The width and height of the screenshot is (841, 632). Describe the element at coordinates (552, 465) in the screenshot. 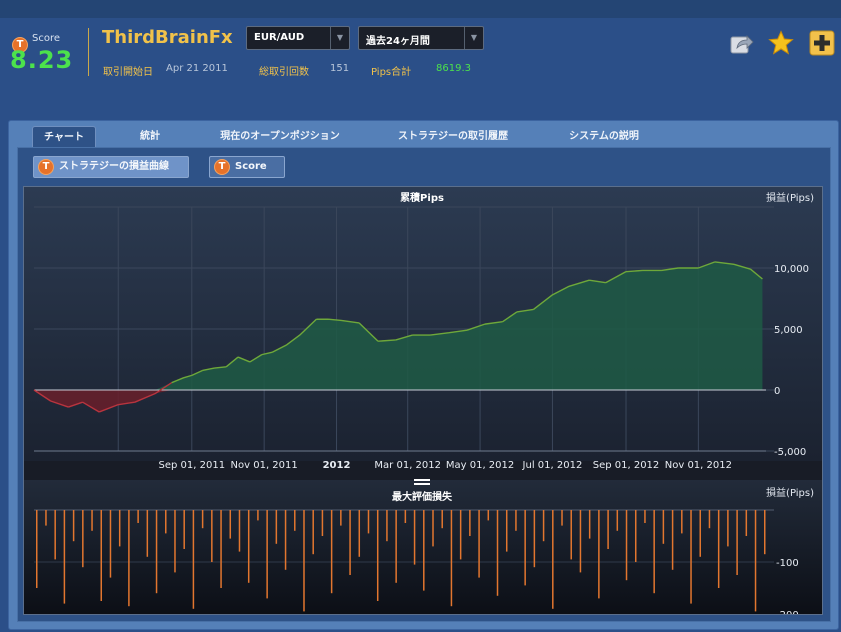

I see `x-tick-label: Jul 01, 2012` at that location.